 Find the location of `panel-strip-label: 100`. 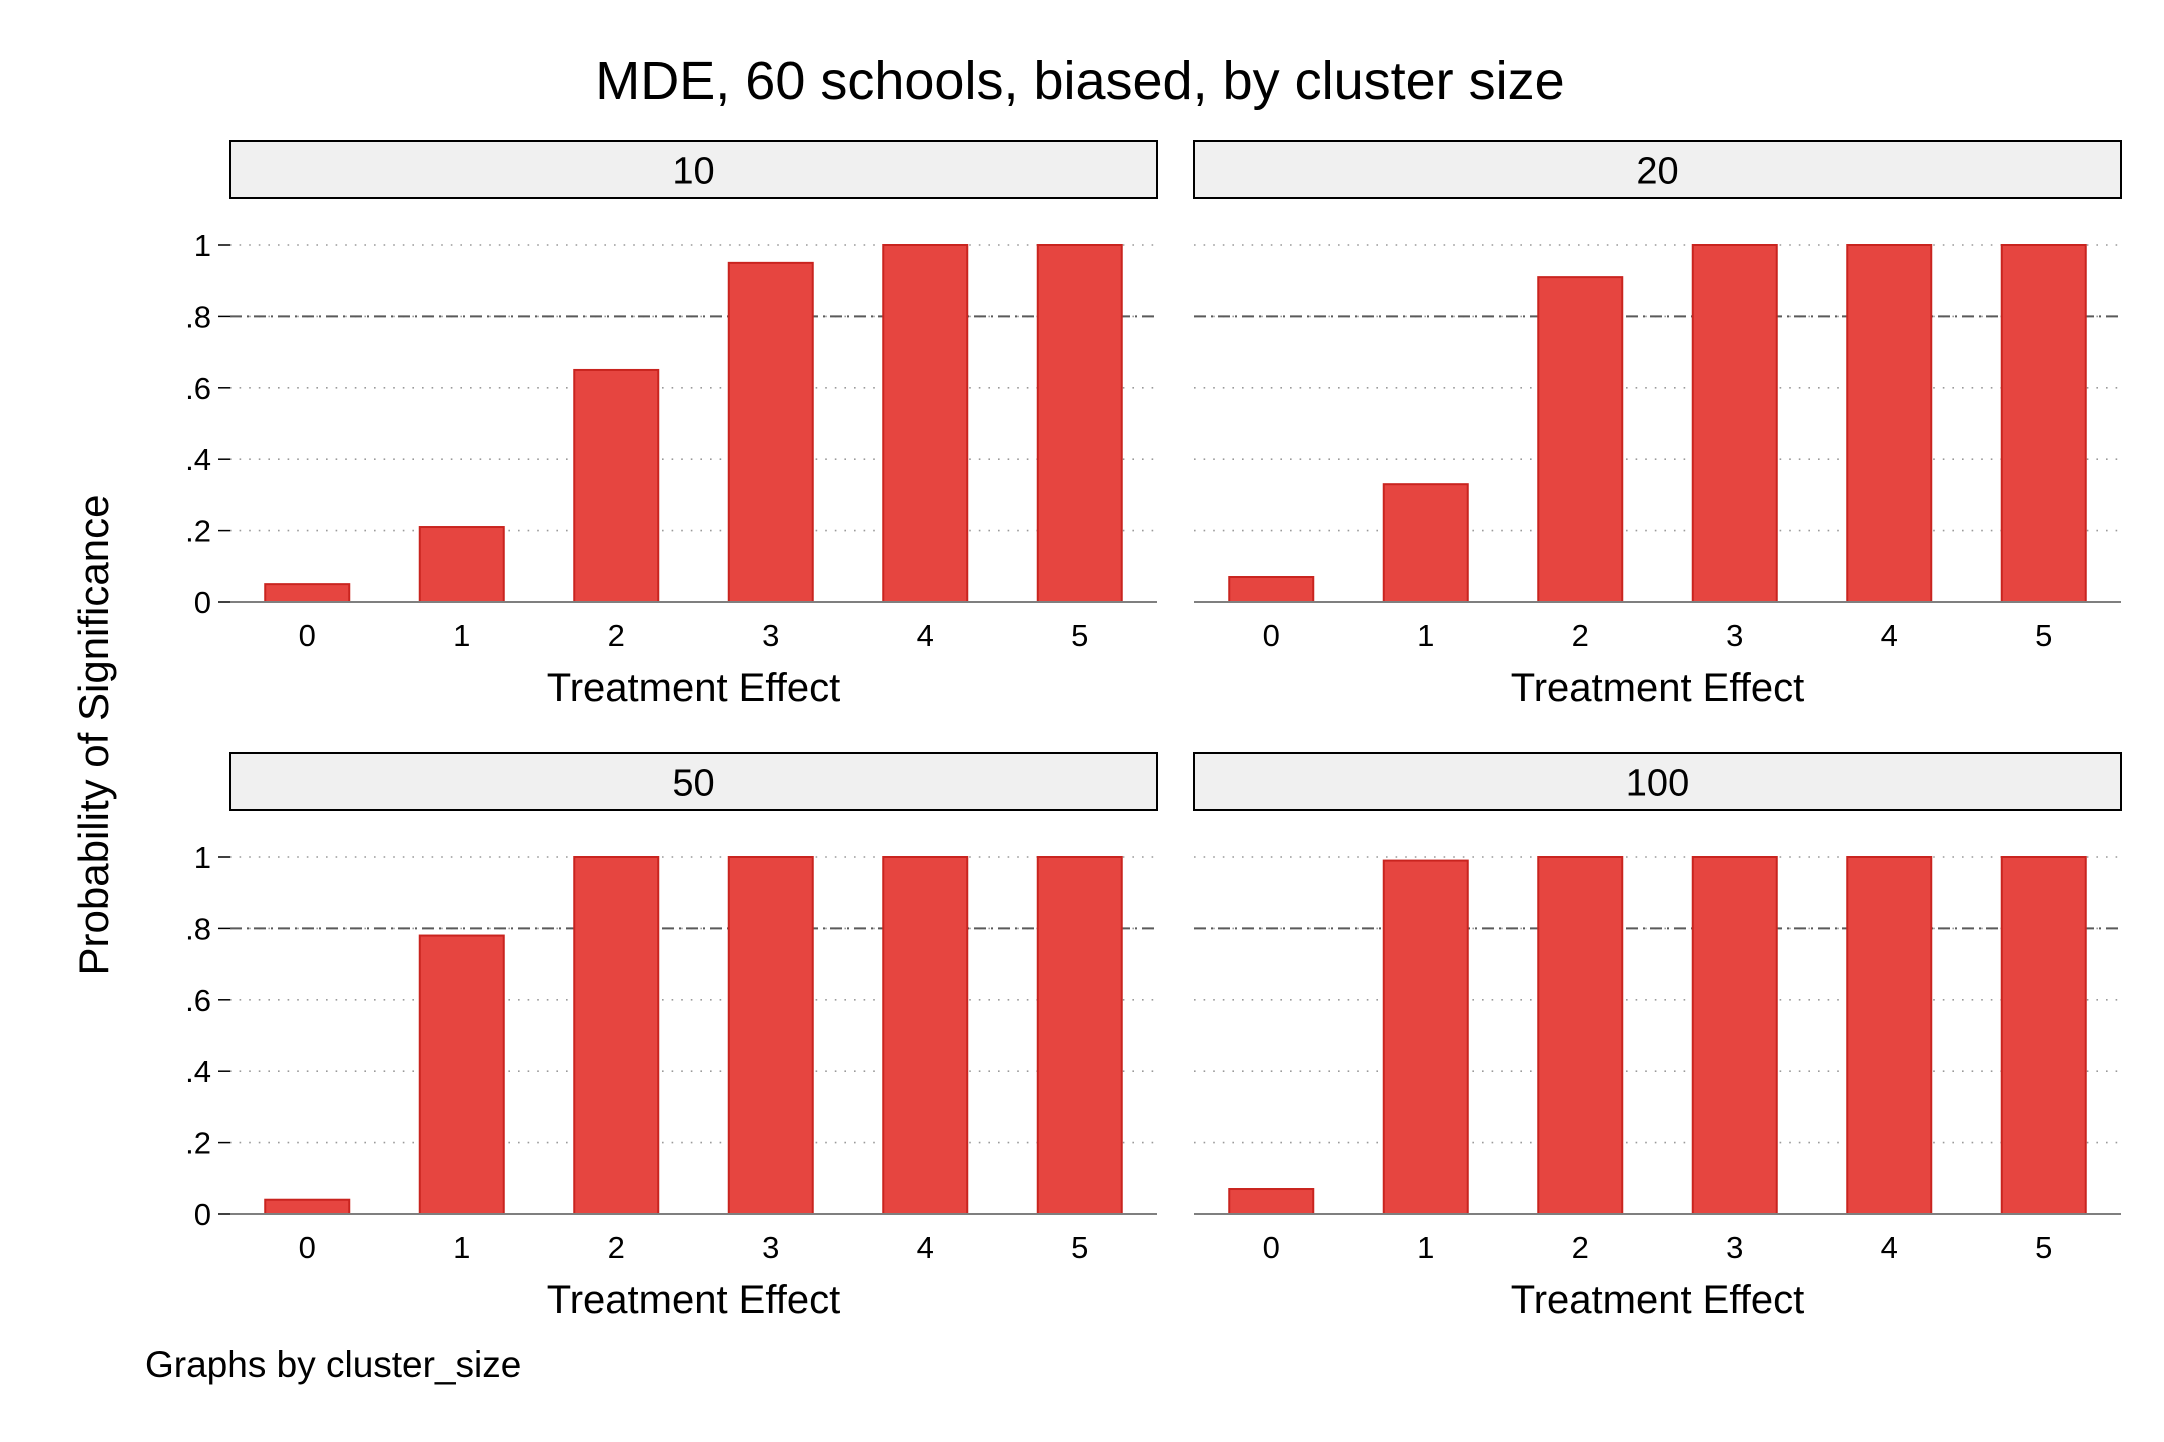

panel-strip-label: 100 is located at coordinates (1657, 784).